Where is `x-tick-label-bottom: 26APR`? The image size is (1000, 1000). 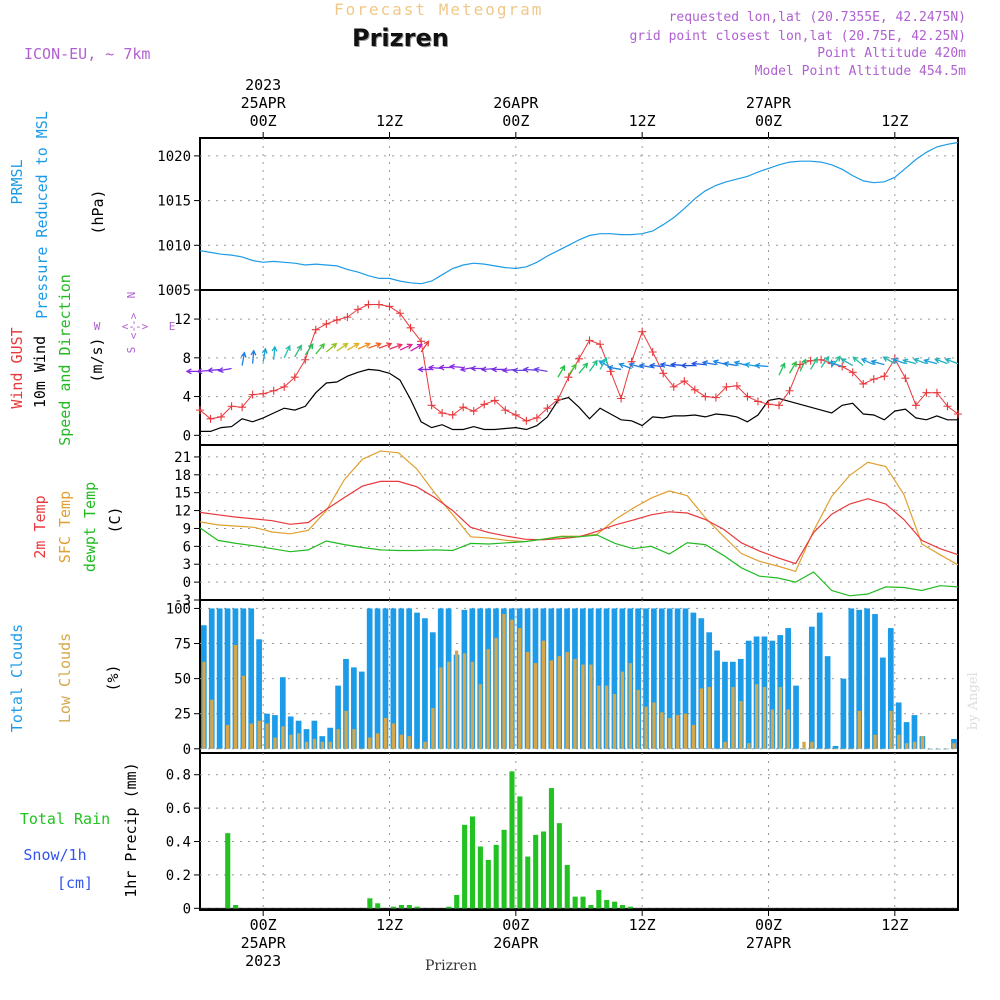 x-tick-label-bottom: 26APR is located at coordinates (516, 943).